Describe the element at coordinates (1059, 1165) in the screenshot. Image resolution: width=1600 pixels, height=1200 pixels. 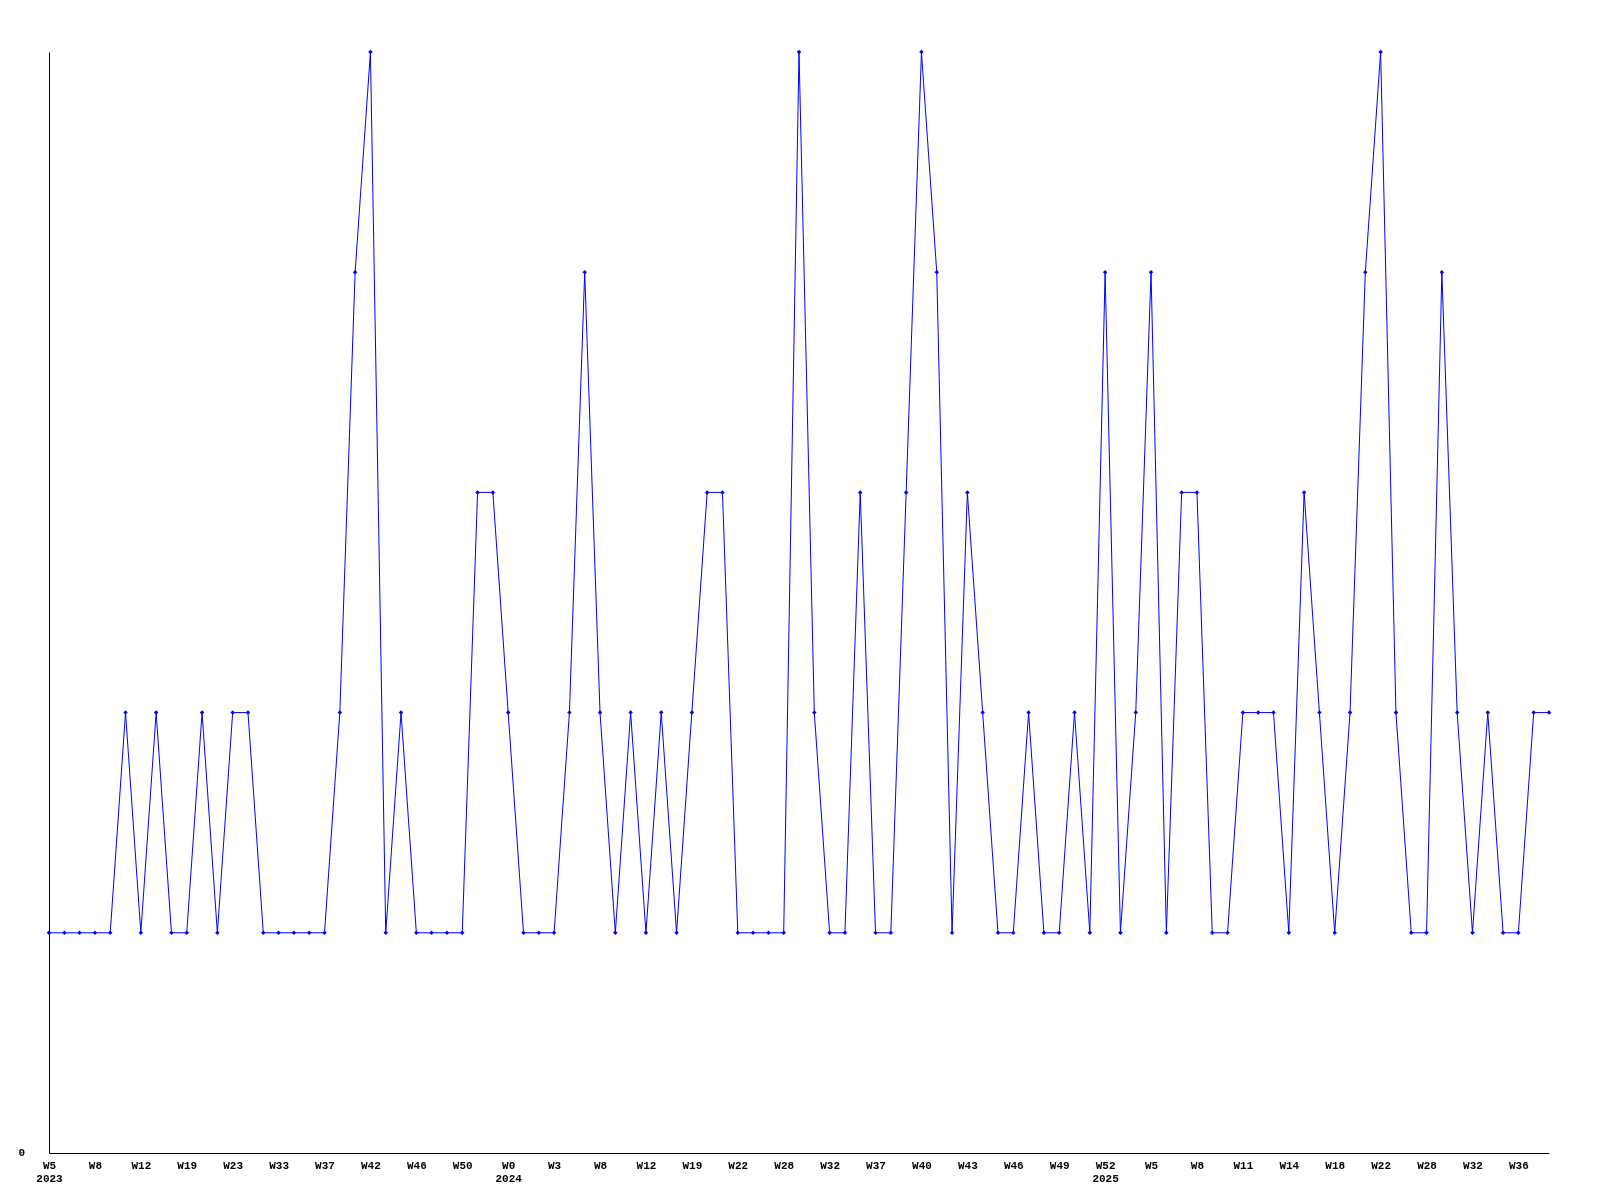
I see `x-tick-label: W49` at that location.